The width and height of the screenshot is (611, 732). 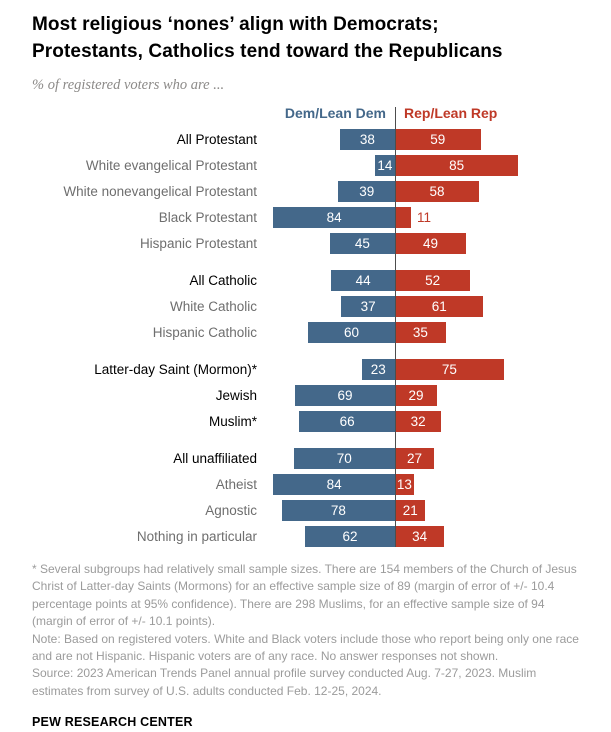 I want to click on chart-row: White nonevangelical Protestant 39 58, so click(x=307, y=191).